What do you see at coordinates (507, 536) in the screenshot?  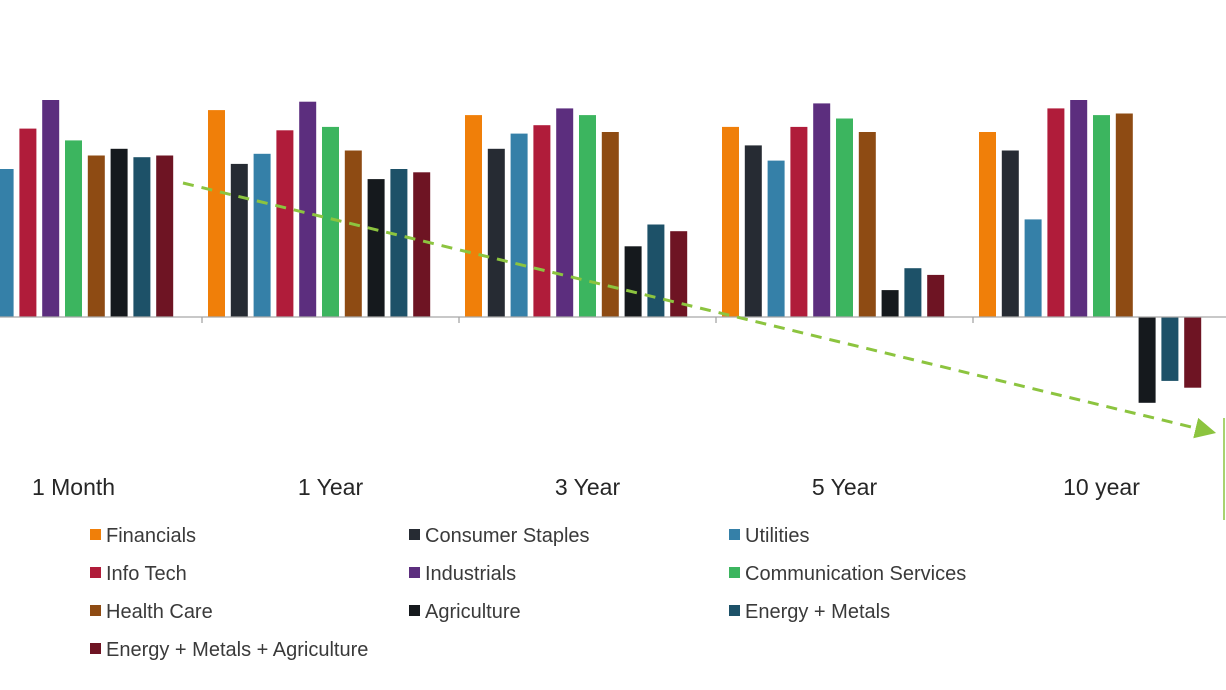 I see `legend-label: Consumer Staples` at bounding box center [507, 536].